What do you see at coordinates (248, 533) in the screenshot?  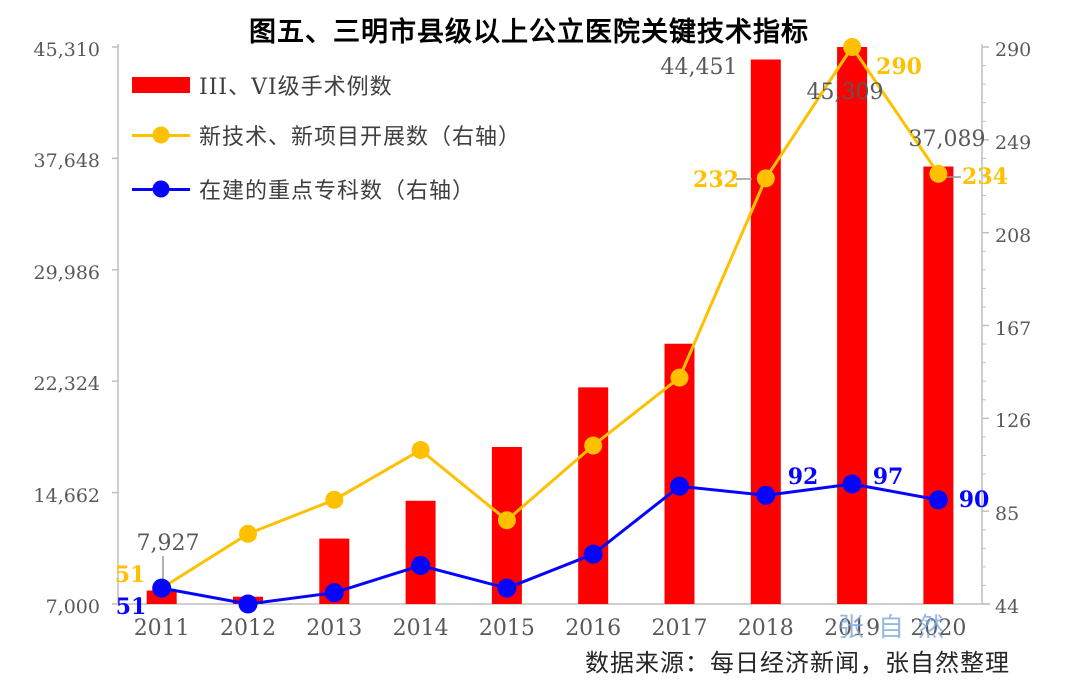 I see `point-new_tech-2012` at bounding box center [248, 533].